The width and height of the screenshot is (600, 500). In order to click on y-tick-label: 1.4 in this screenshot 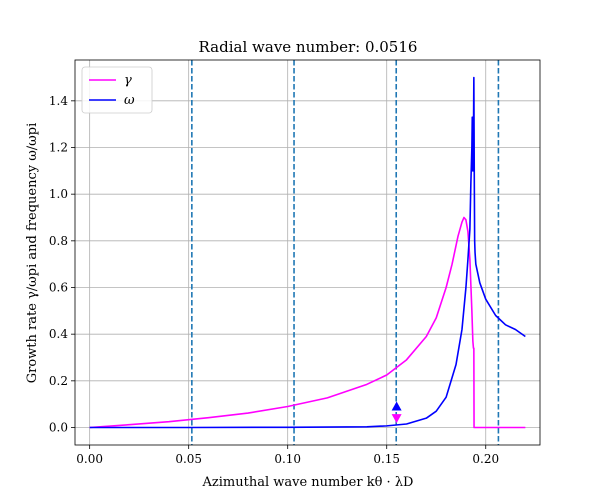, I will do `click(58, 101)`.